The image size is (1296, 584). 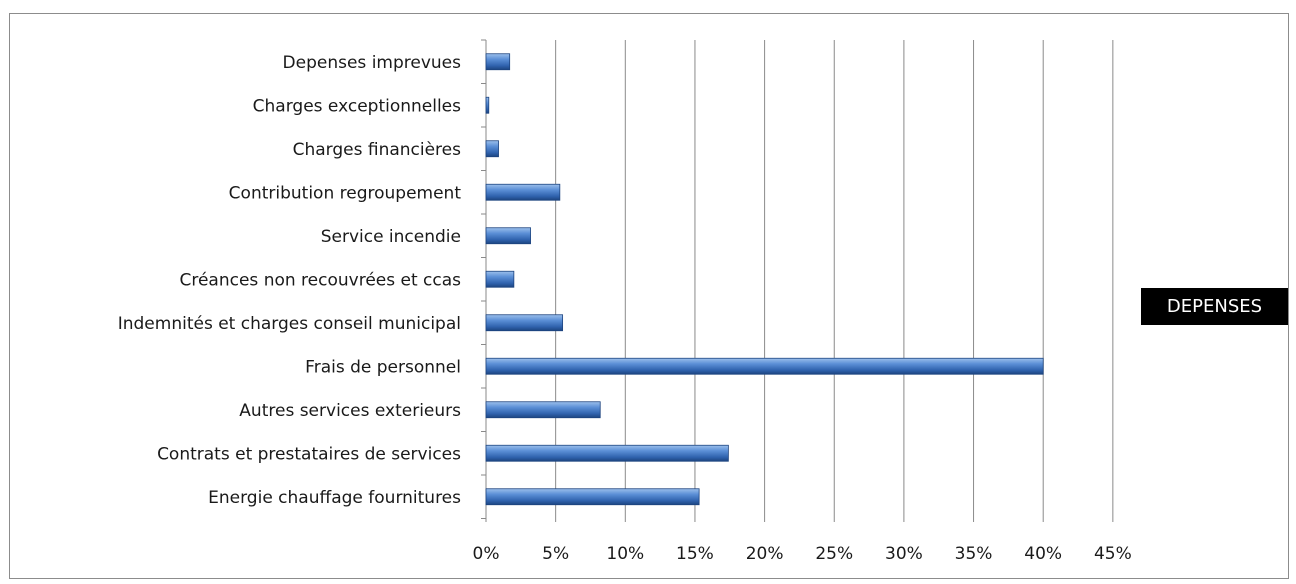 What do you see at coordinates (320, 280) in the screenshot?
I see `category-label: Créances non recouvrées et ccas` at bounding box center [320, 280].